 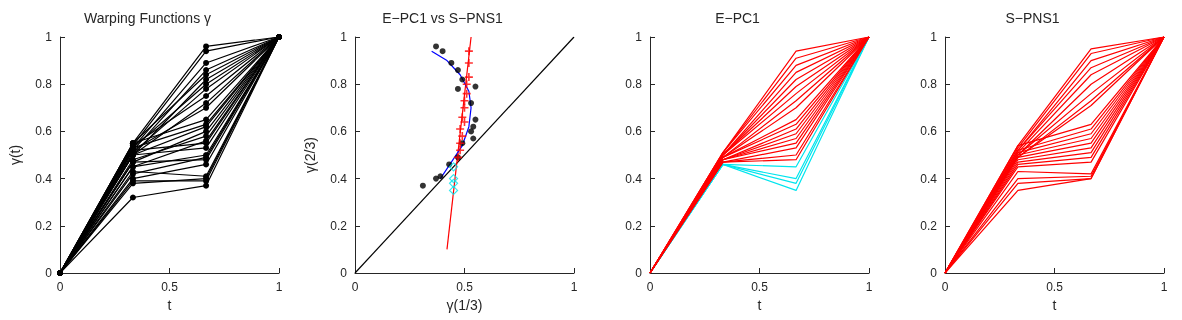 What do you see at coordinates (310, 155) in the screenshot?
I see `y-axis-title: γ(2/3)` at bounding box center [310, 155].